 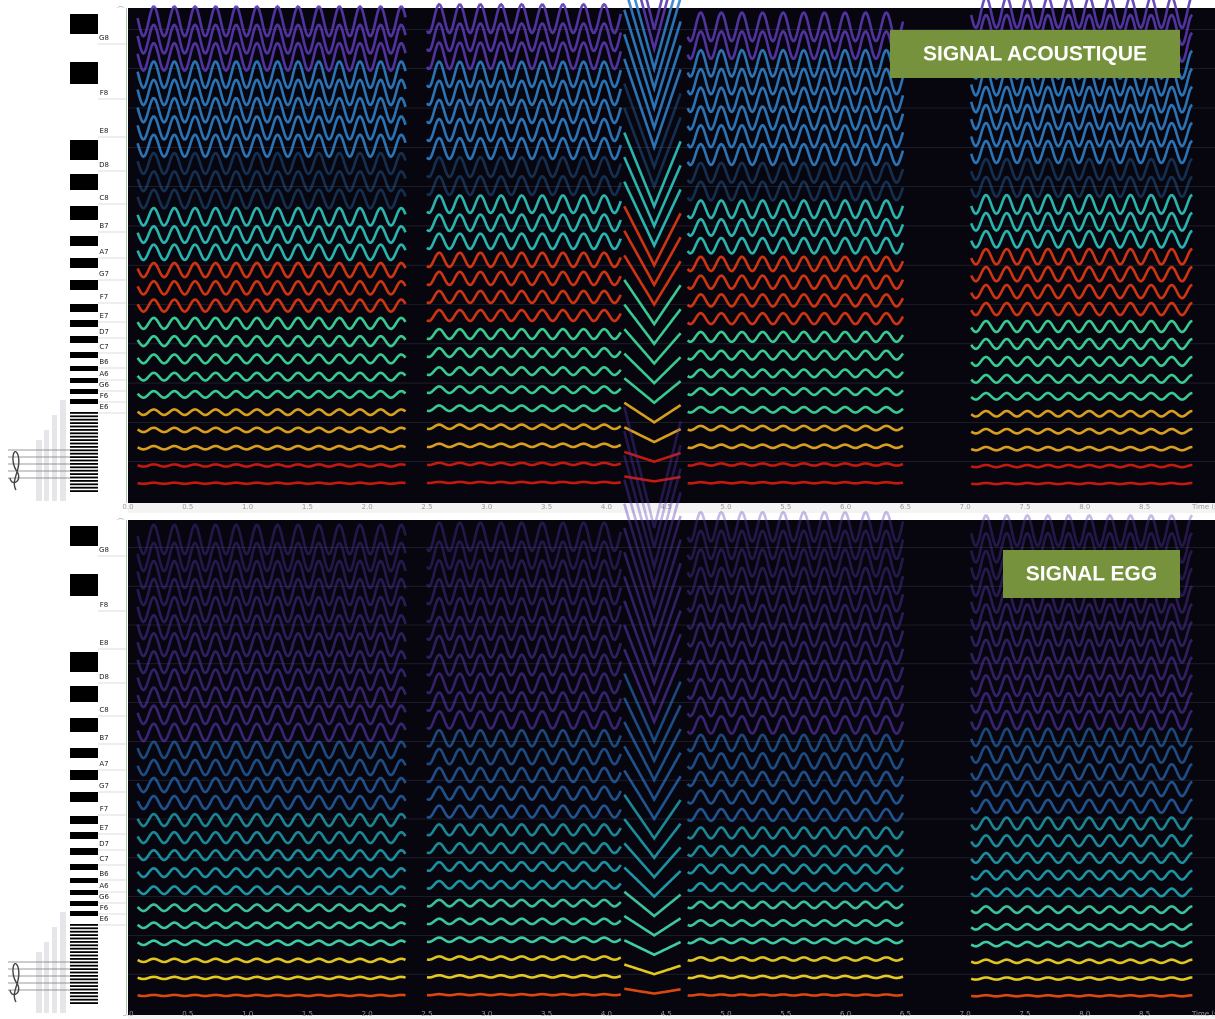 I want to click on time-tick-label: 0.5, so click(x=187, y=507).